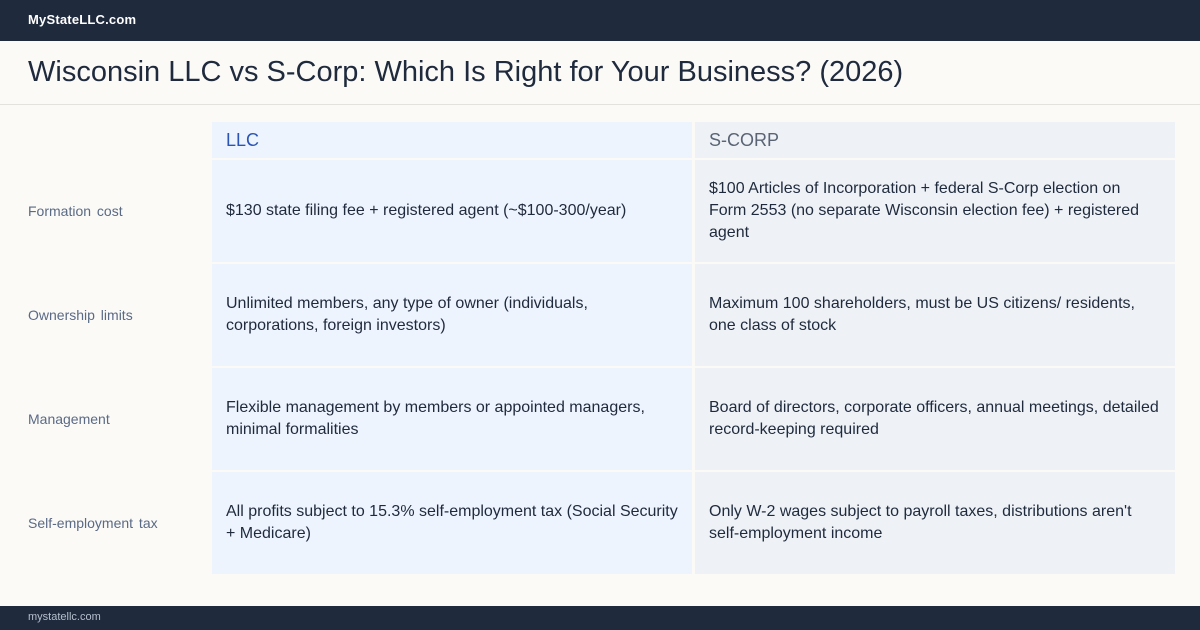 This screenshot has width=1200, height=630. Describe the element at coordinates (69, 419) in the screenshot. I see `row-label-management: Management` at that location.